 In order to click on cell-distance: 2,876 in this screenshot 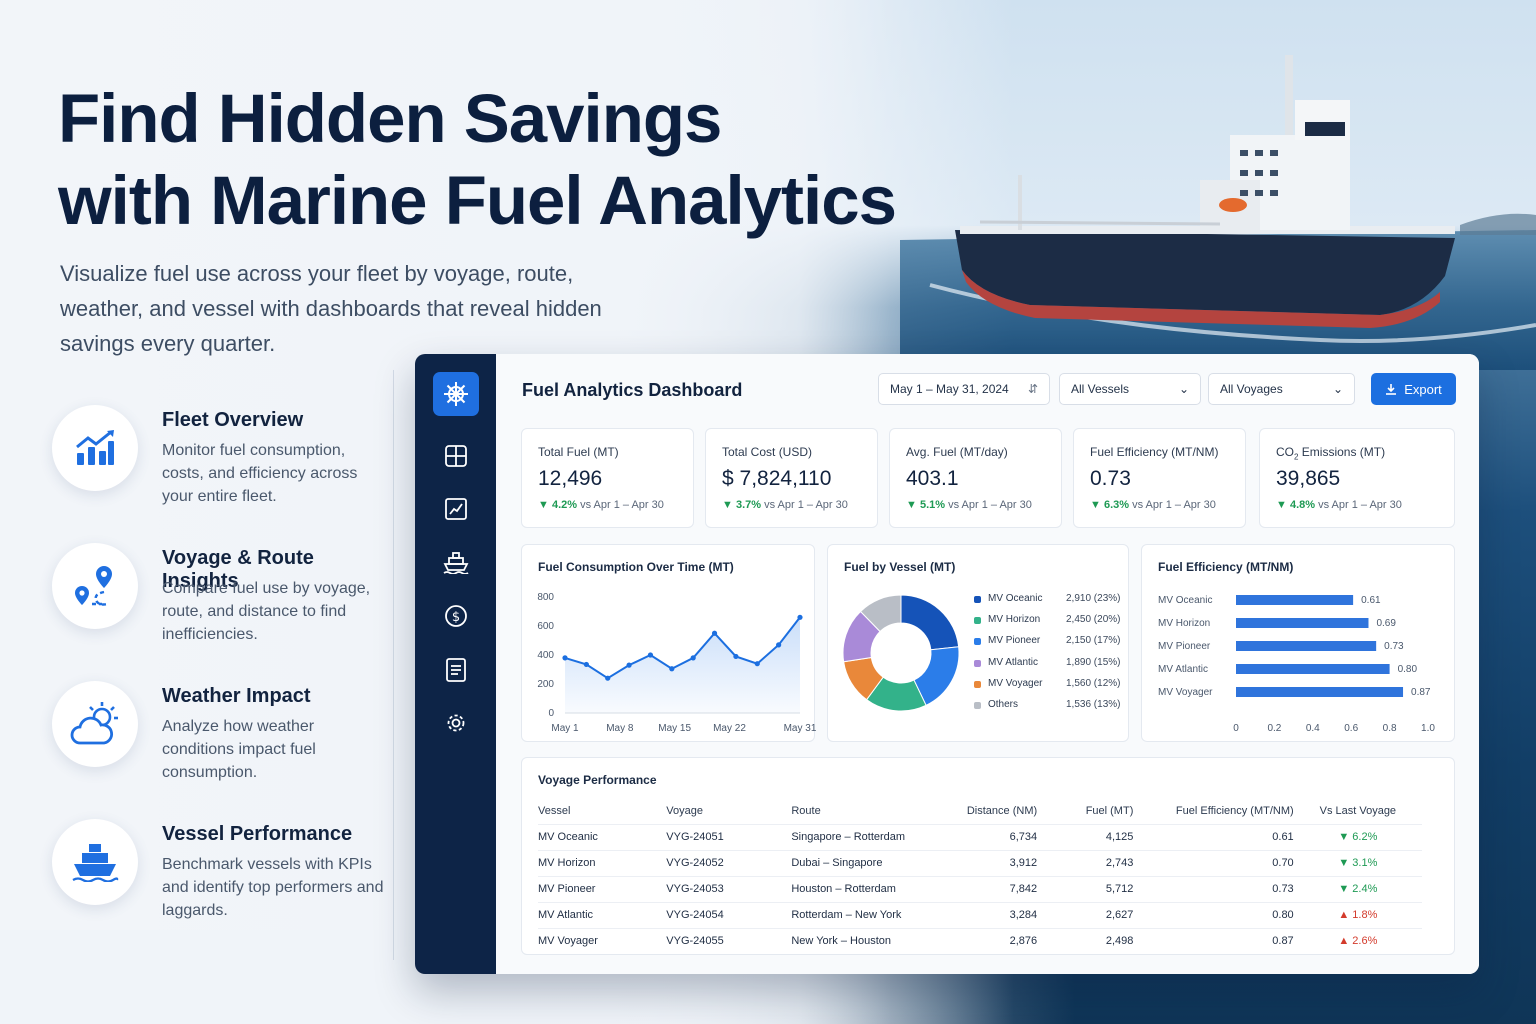, I will do `click(994, 940)`.